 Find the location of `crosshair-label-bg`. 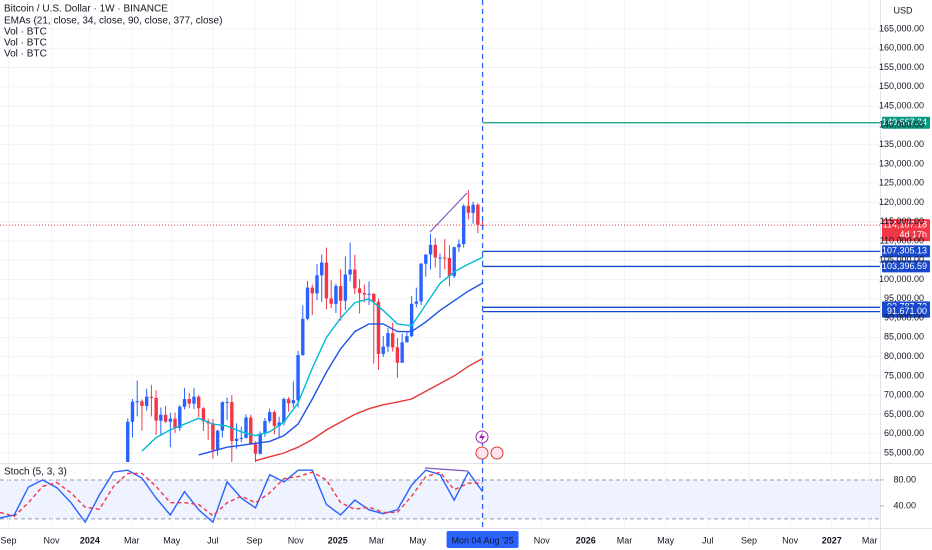

crosshair-label-bg is located at coordinates (482, 539).